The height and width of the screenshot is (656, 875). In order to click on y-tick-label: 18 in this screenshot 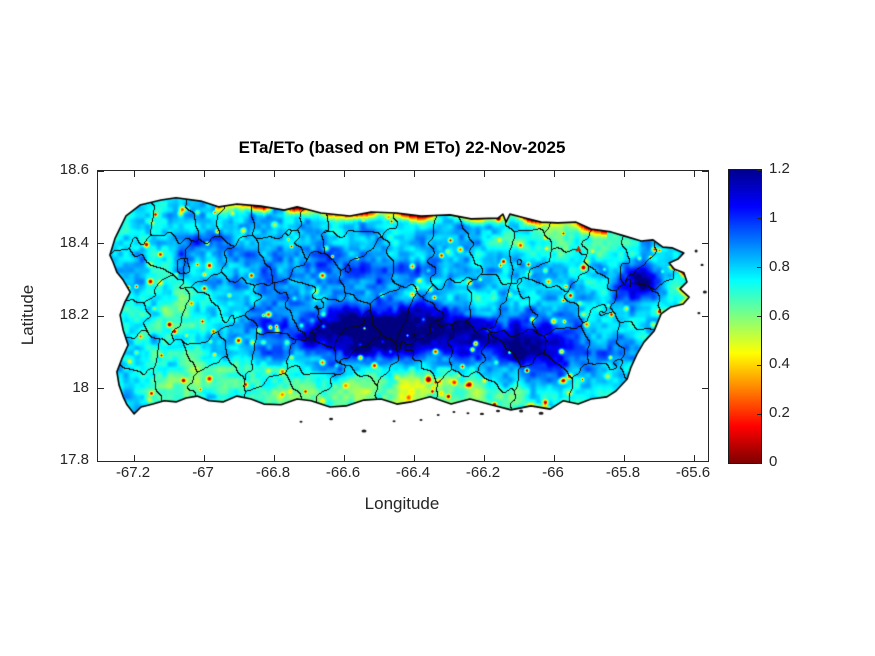, I will do `click(80, 387)`.